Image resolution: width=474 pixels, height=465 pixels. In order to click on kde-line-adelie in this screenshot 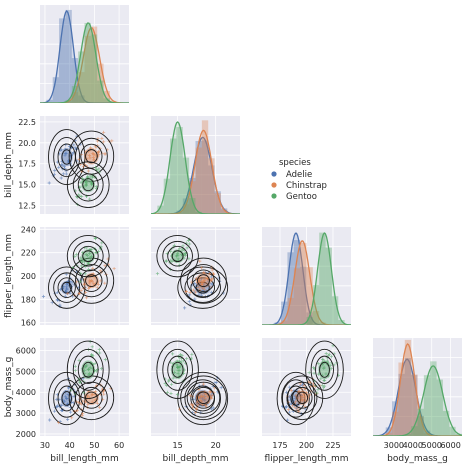, I will do `click(306, 278)`.